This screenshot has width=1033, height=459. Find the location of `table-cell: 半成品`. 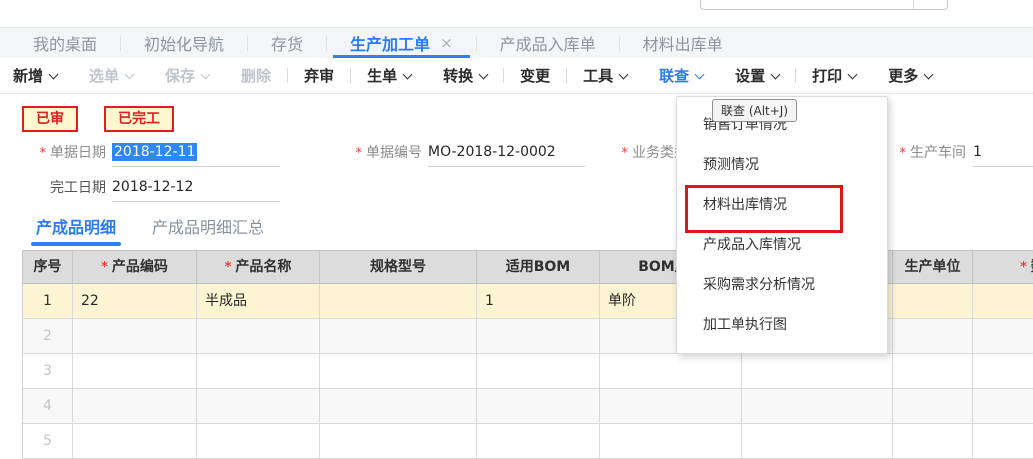

table-cell: 半成品 is located at coordinates (258, 301).